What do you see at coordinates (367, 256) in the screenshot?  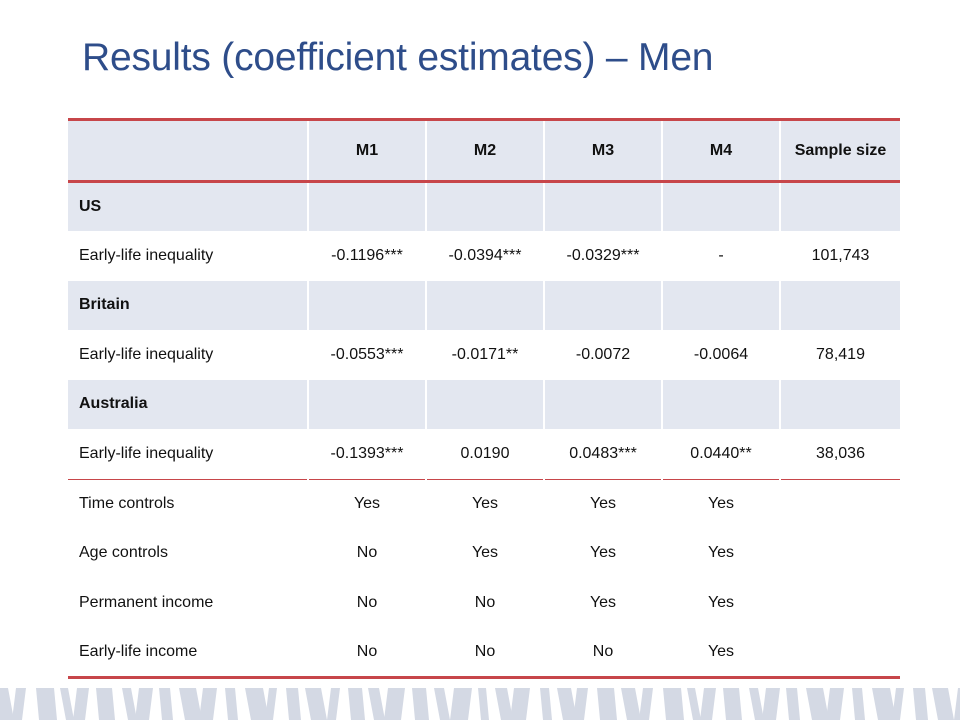 I see `table-cell: -0.1196***` at bounding box center [367, 256].